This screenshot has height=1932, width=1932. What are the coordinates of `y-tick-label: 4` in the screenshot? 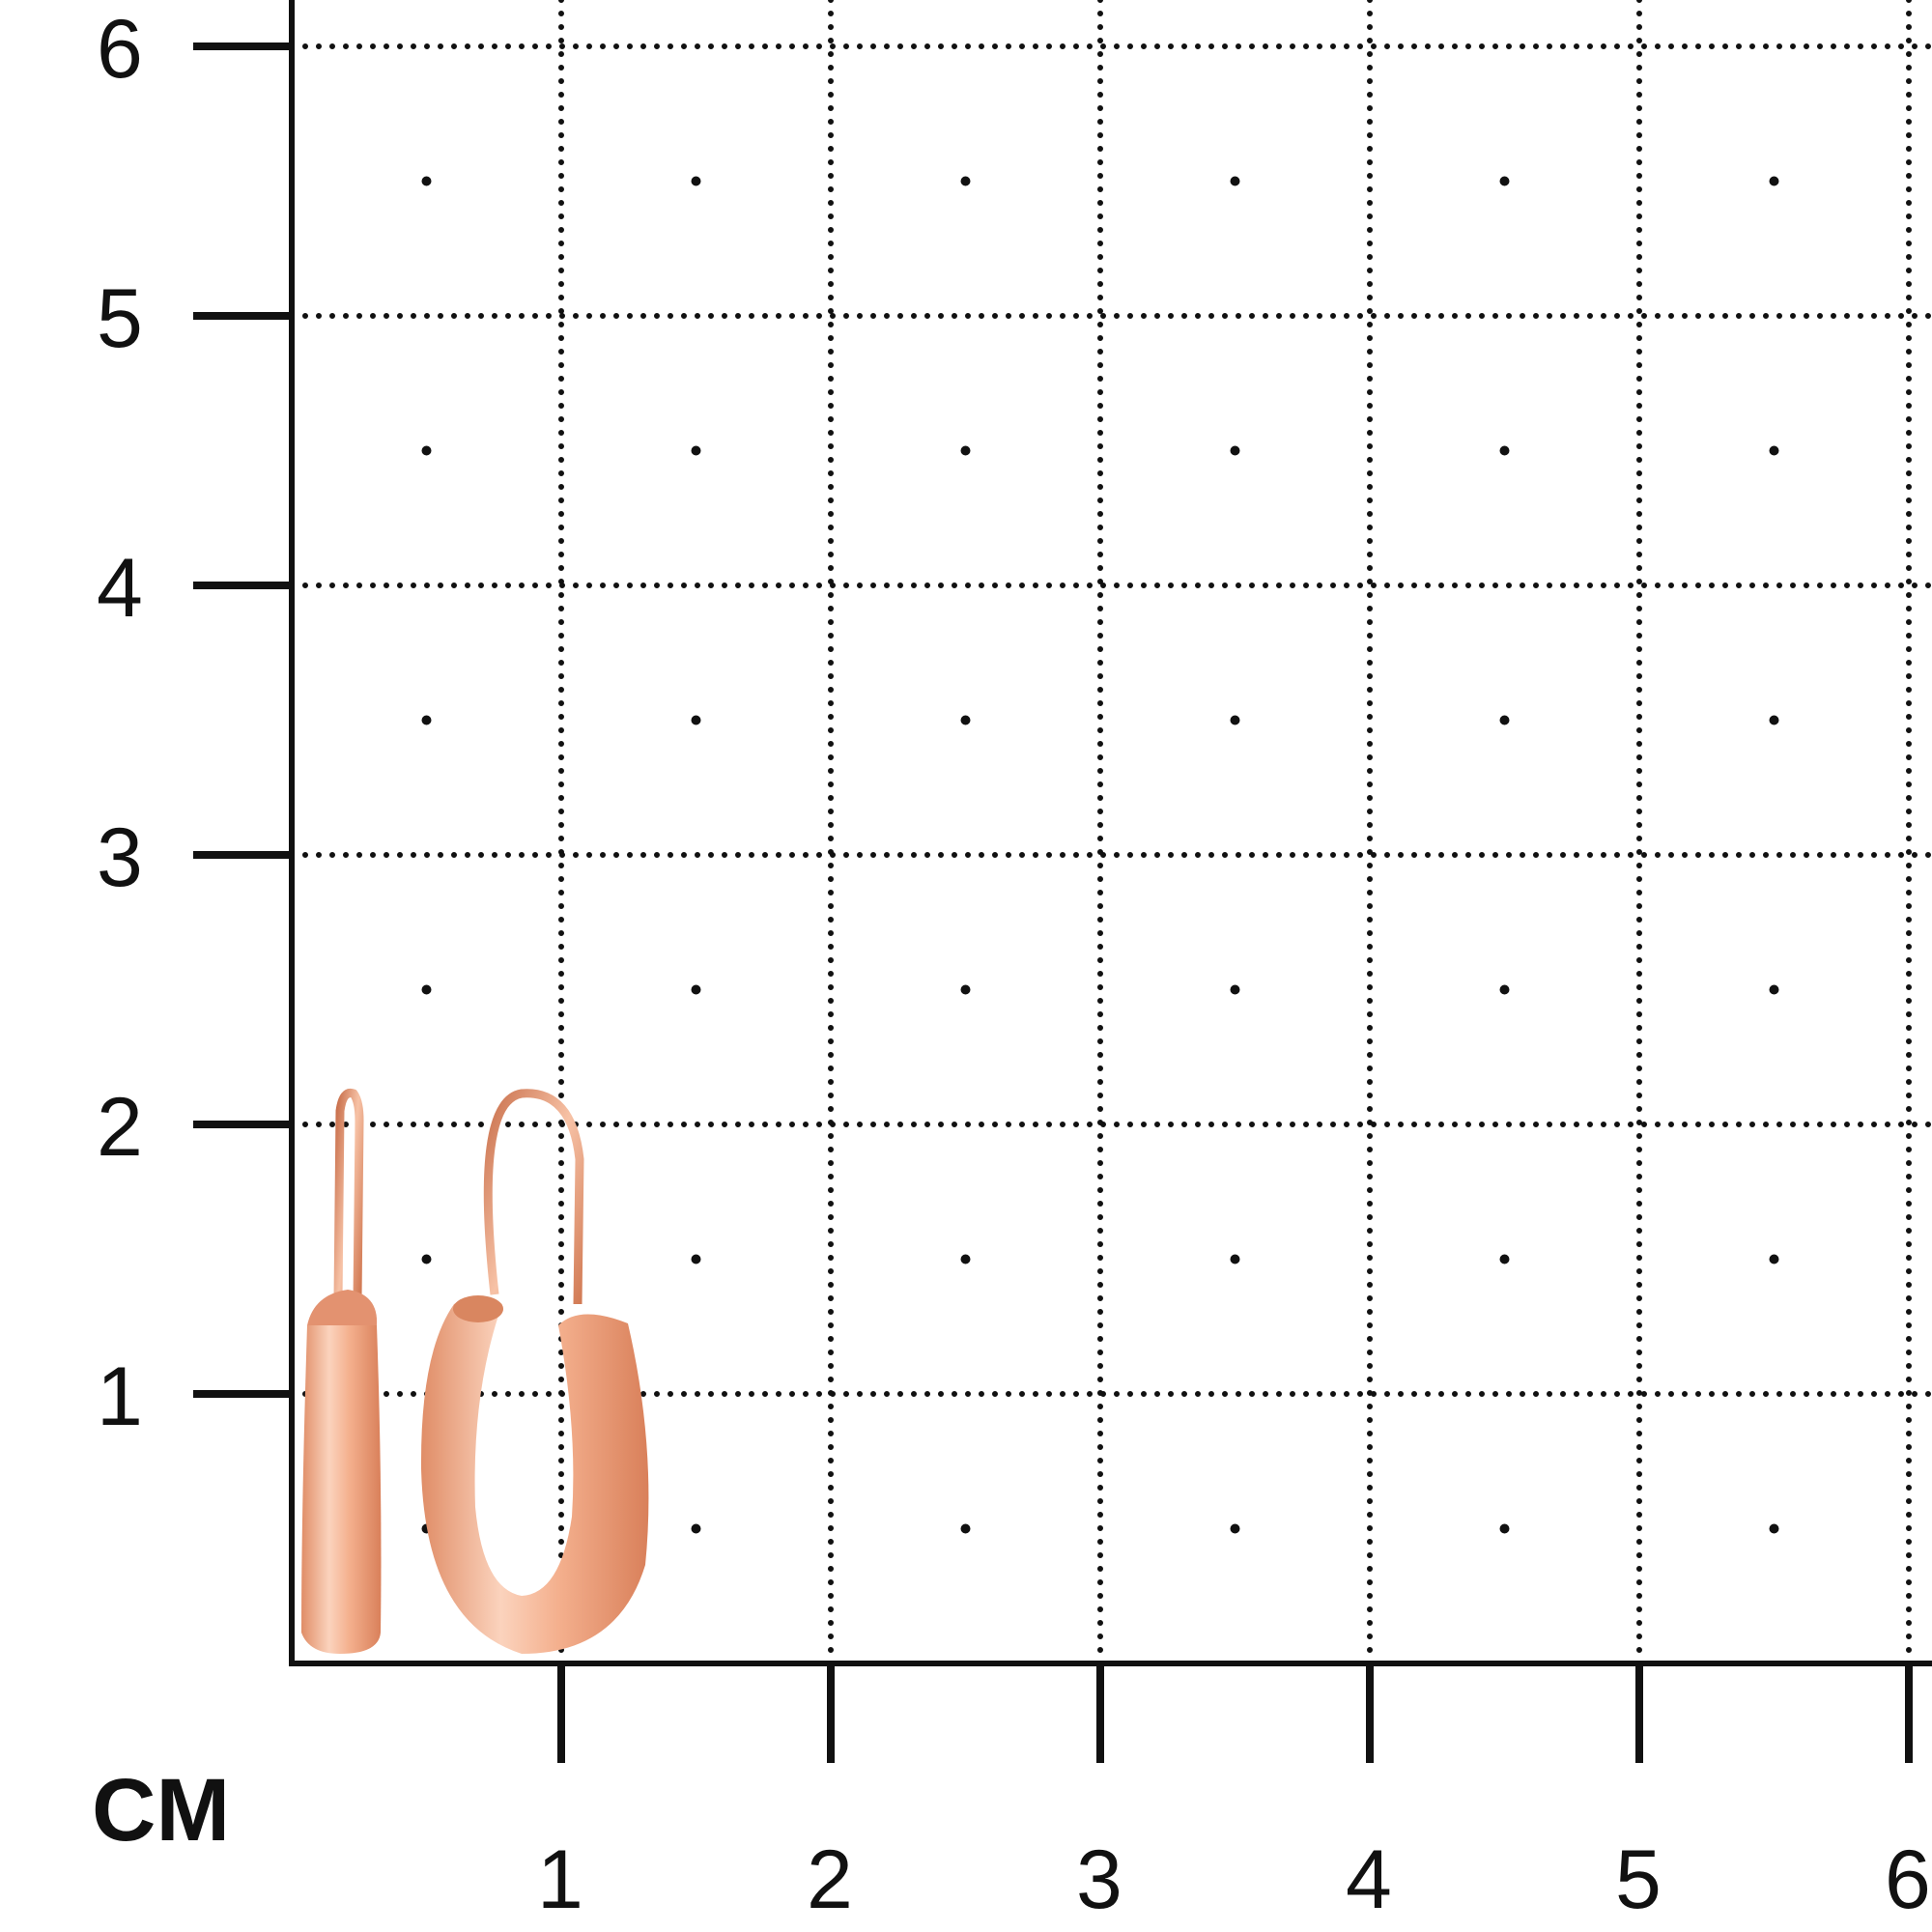 It's located at (120, 588).